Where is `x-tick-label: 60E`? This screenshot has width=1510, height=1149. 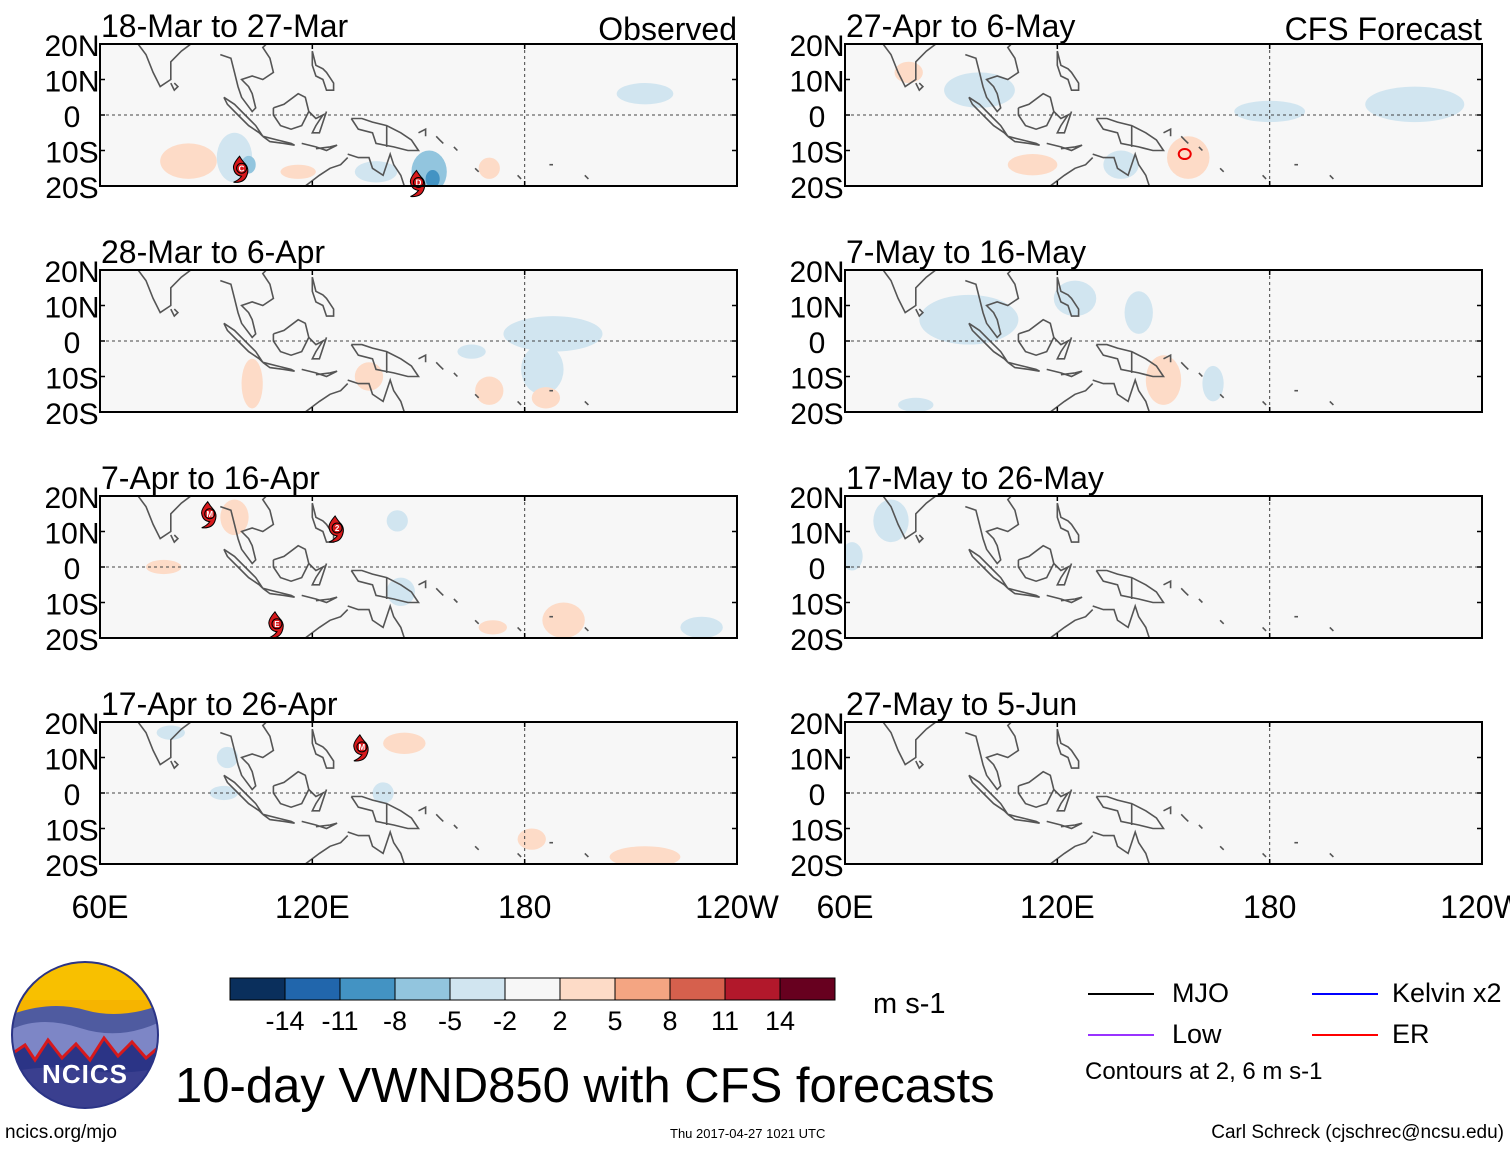 x-tick-label: 60E is located at coordinates (845, 907).